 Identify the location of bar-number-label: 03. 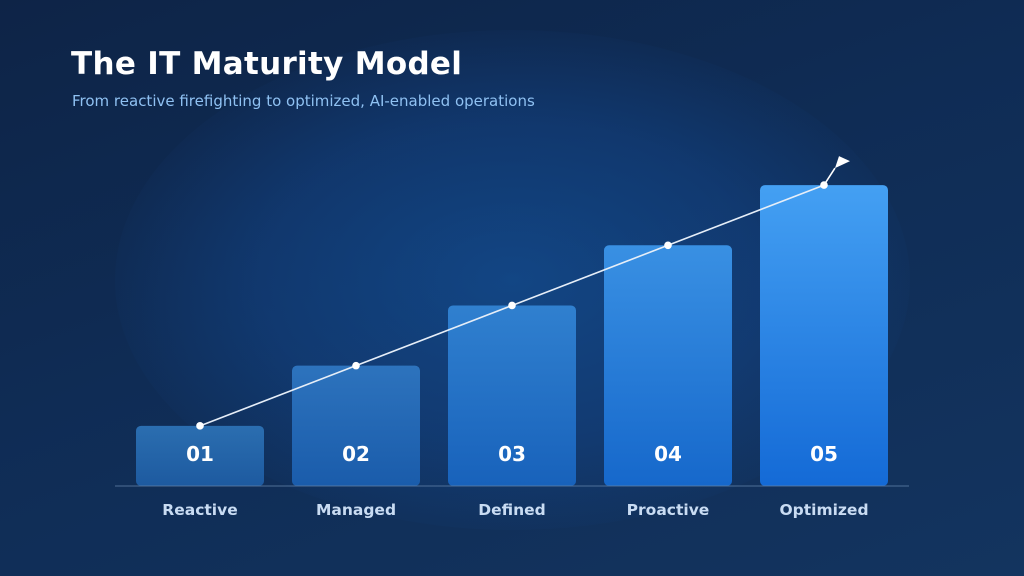
(512, 454).